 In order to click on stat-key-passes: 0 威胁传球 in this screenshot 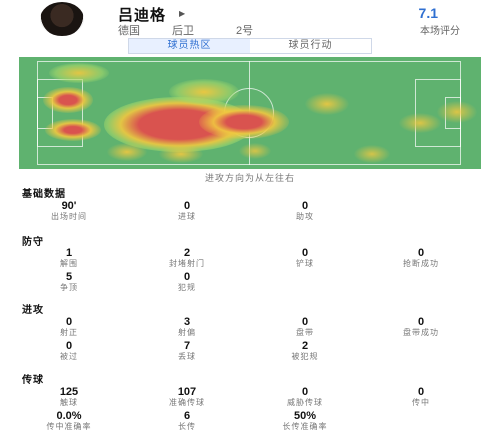, I will do `click(305, 396)`.